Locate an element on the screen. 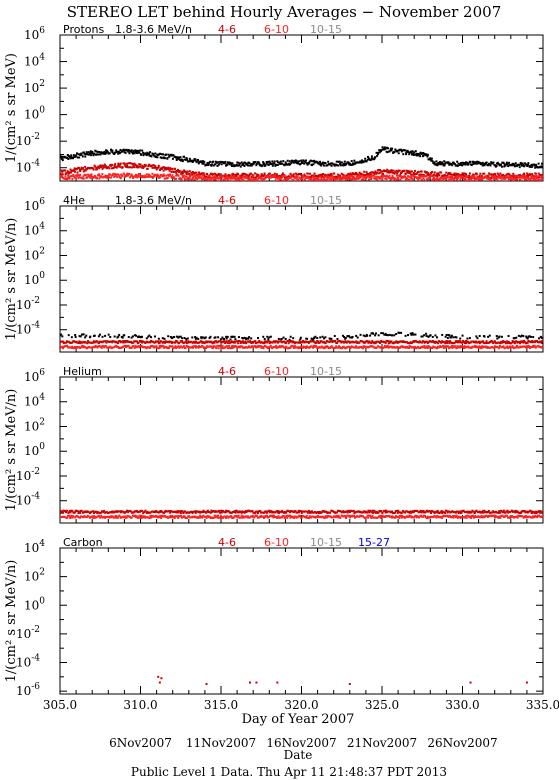 The height and width of the screenshot is (780, 559). legend-item: Helium is located at coordinates (82, 371).